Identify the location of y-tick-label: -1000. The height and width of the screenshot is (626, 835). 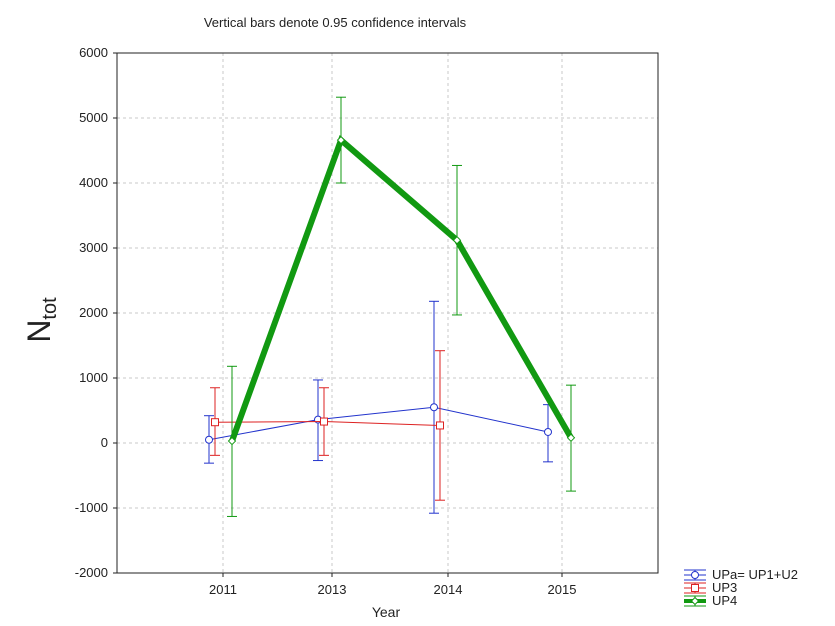
(91, 507).